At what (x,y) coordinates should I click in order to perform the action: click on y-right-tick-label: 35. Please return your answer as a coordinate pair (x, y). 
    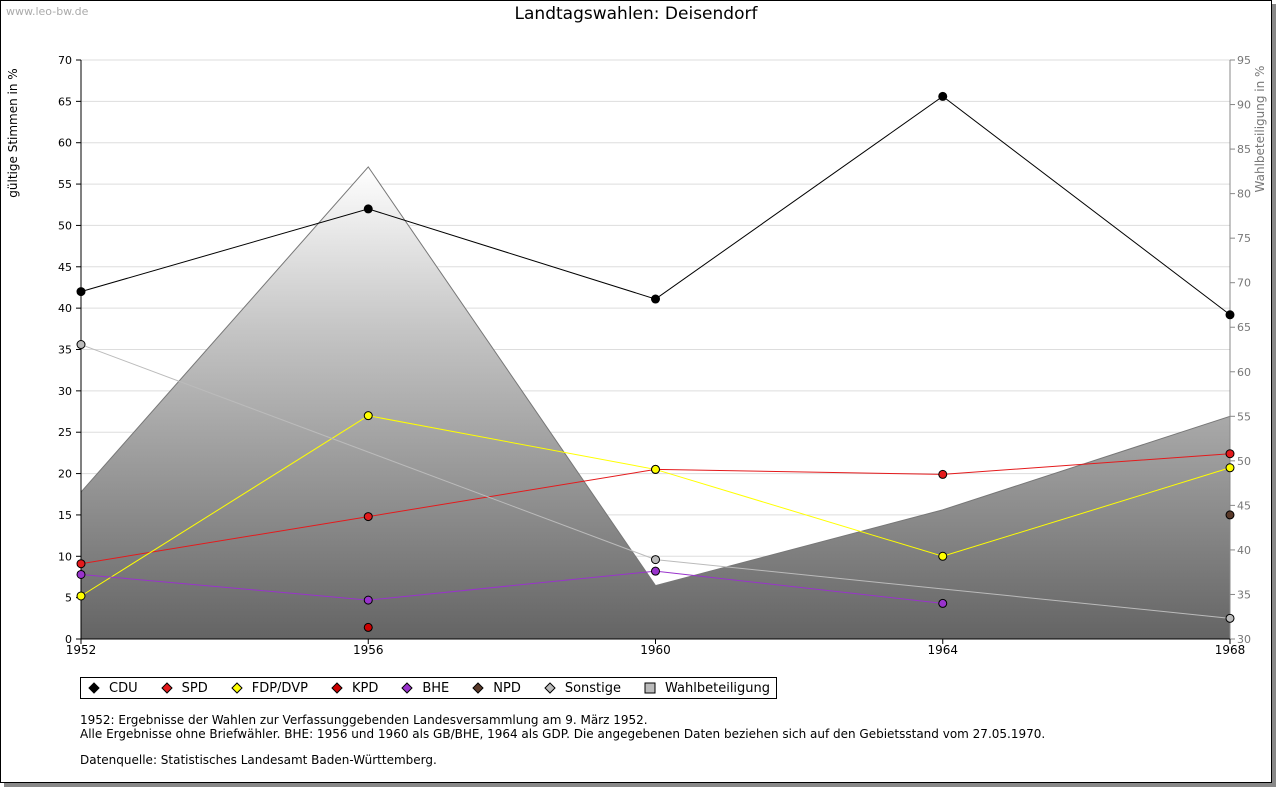
    Looking at the image, I should click on (1244, 594).